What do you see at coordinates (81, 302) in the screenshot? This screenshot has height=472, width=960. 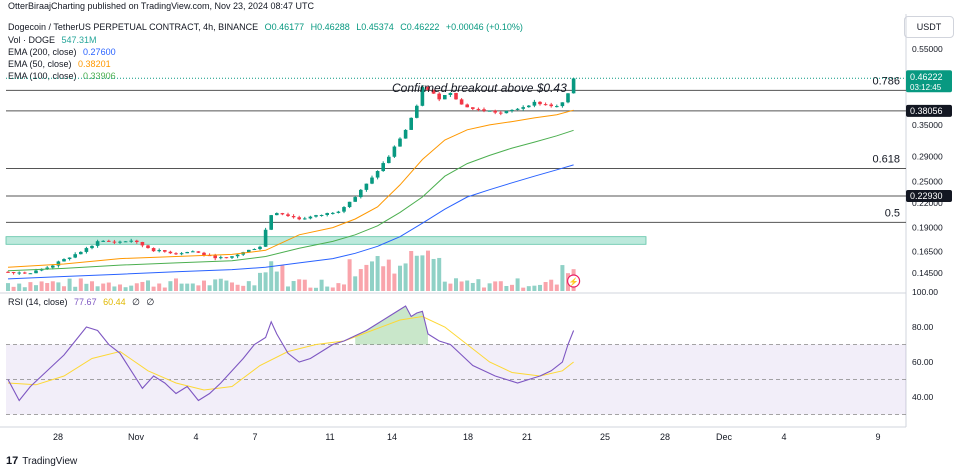 I see `rsi-legend: RSI (14, close) 77.67 60.44 ∅ ∅` at bounding box center [81, 302].